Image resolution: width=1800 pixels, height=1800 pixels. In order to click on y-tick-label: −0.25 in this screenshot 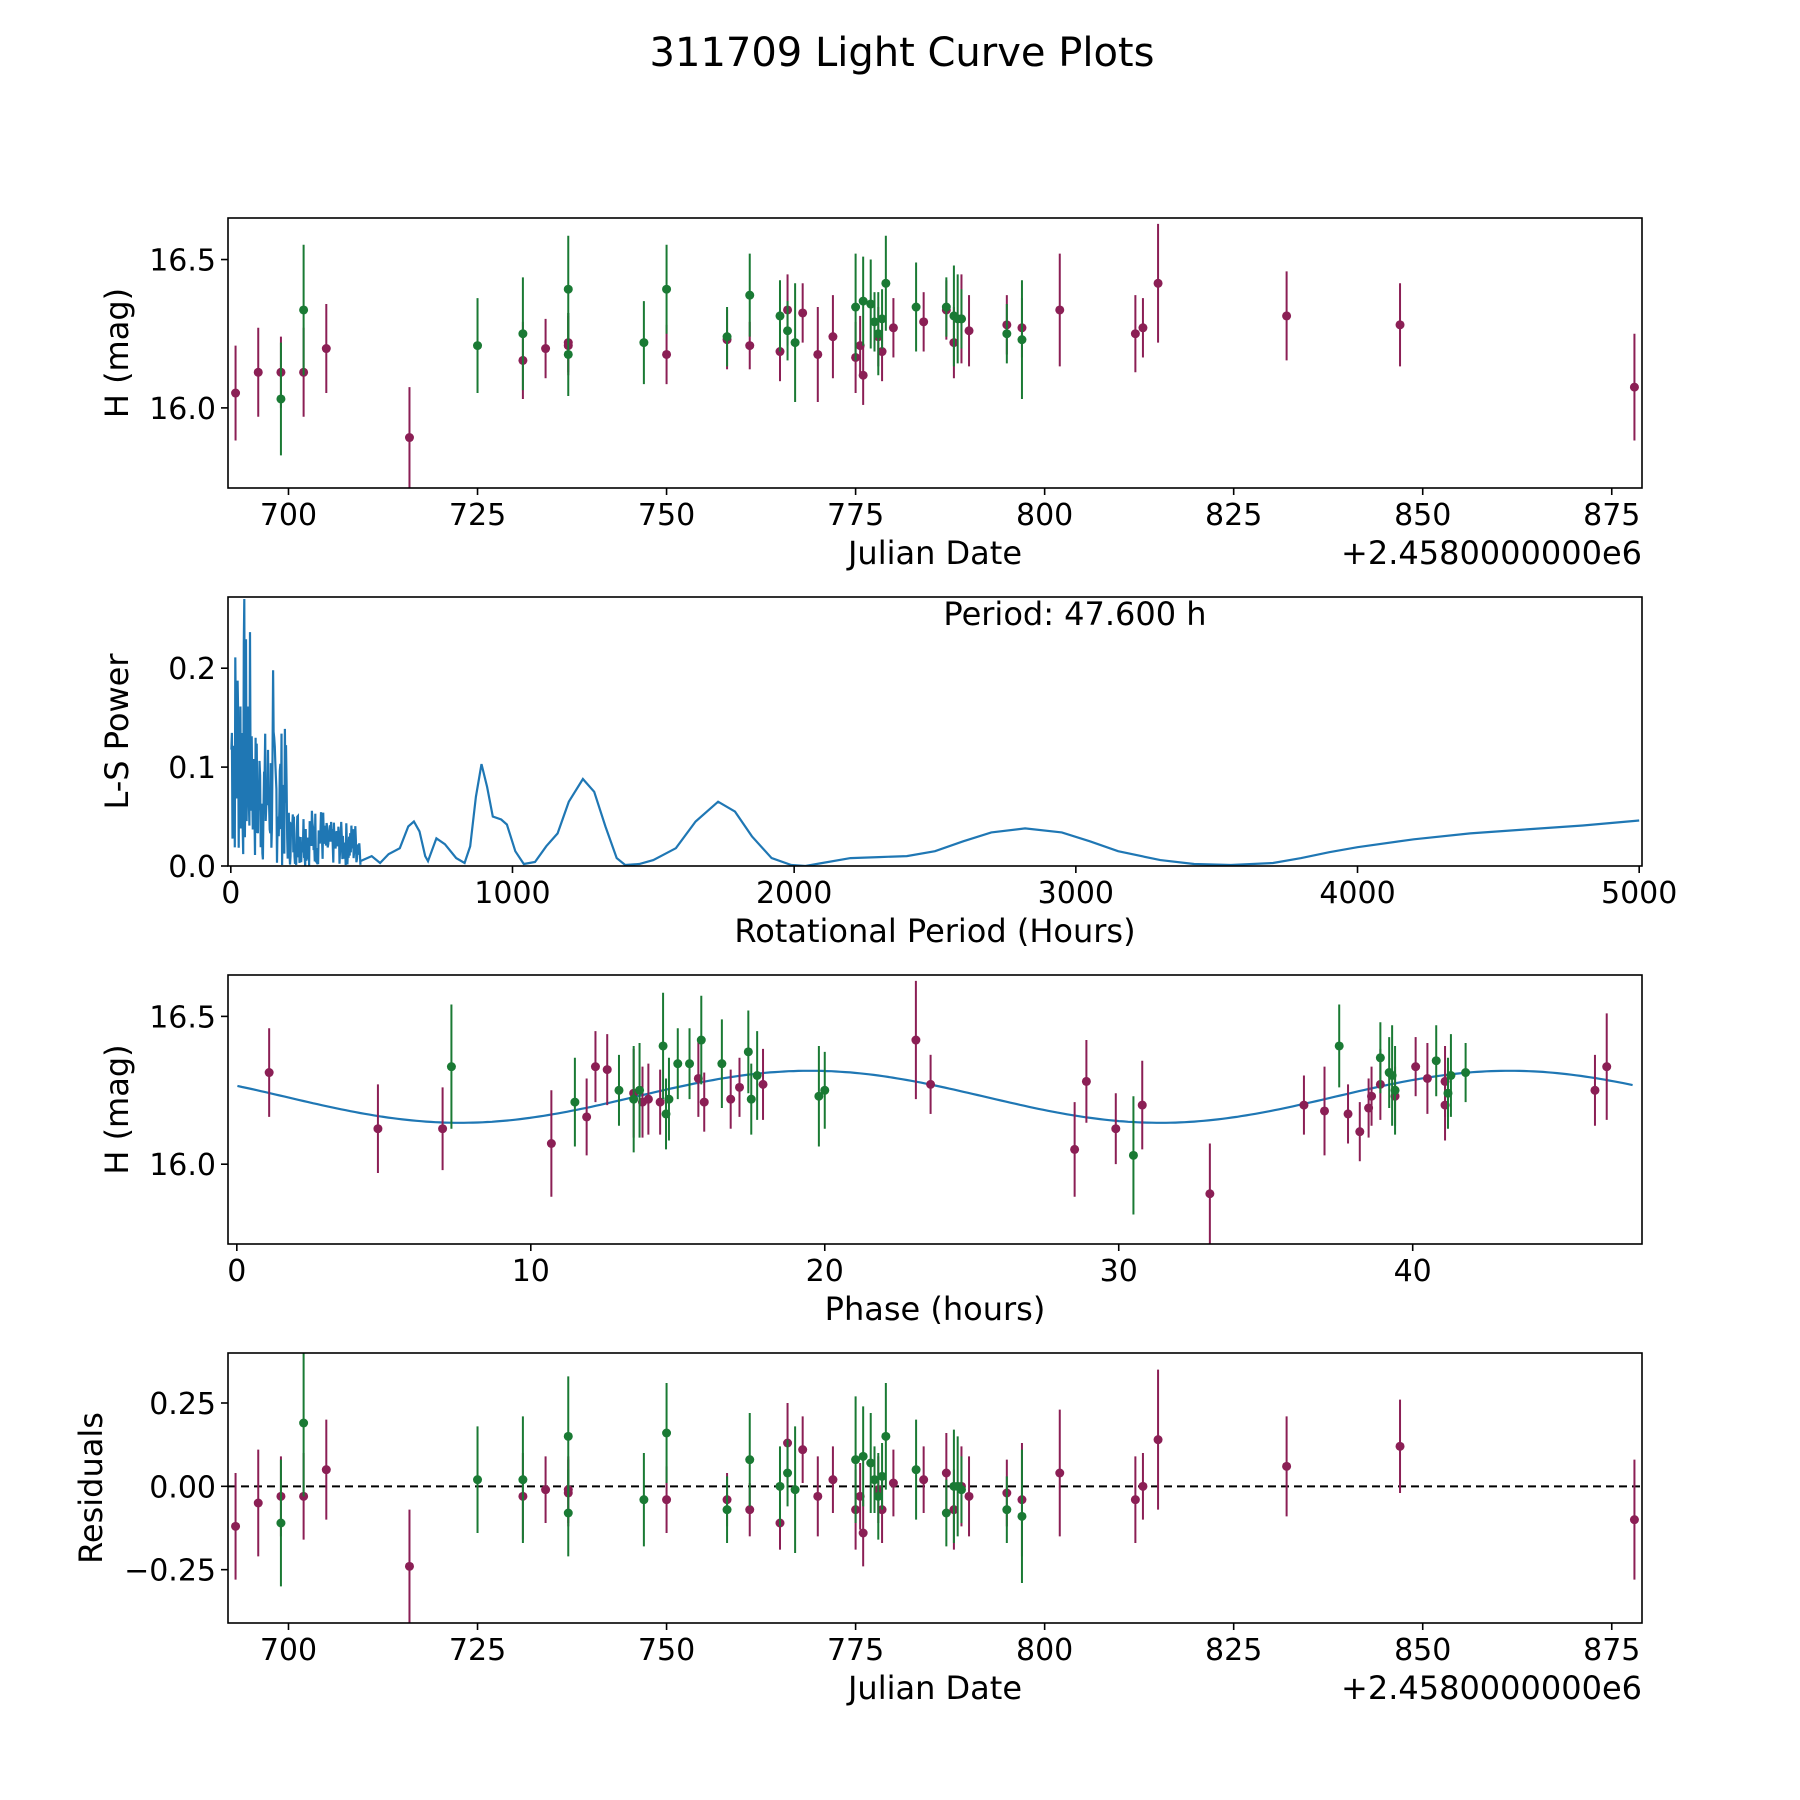, I will do `click(170, 1571)`.